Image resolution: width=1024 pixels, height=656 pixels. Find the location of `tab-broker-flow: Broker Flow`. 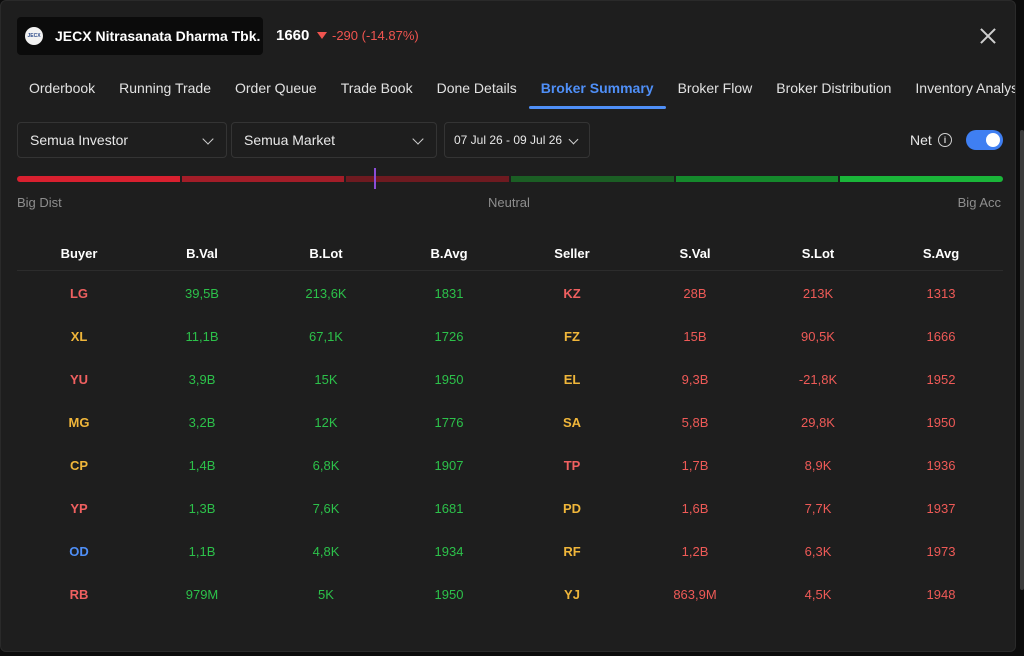

tab-broker-flow: Broker Flow is located at coordinates (715, 88).